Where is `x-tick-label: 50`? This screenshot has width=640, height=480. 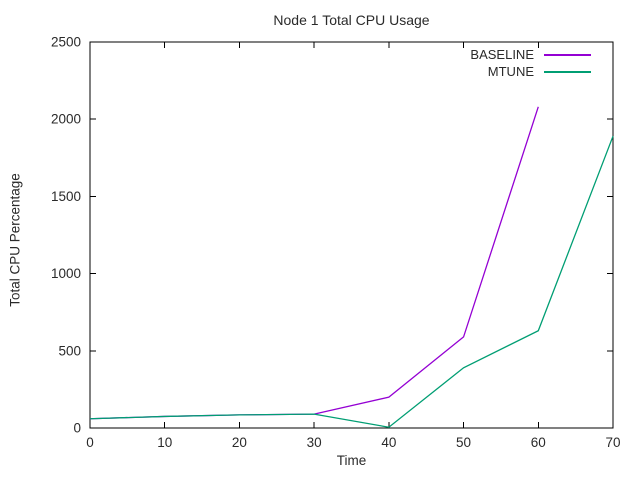
x-tick-label: 50 is located at coordinates (463, 442).